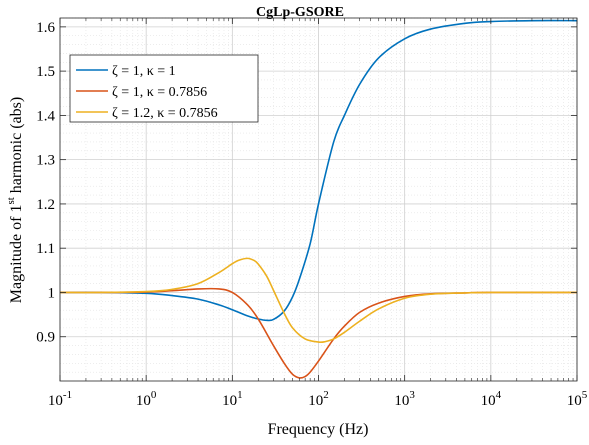 The width and height of the screenshot is (589, 445). I want to click on y-tick-label: 1.3, so click(45, 161).